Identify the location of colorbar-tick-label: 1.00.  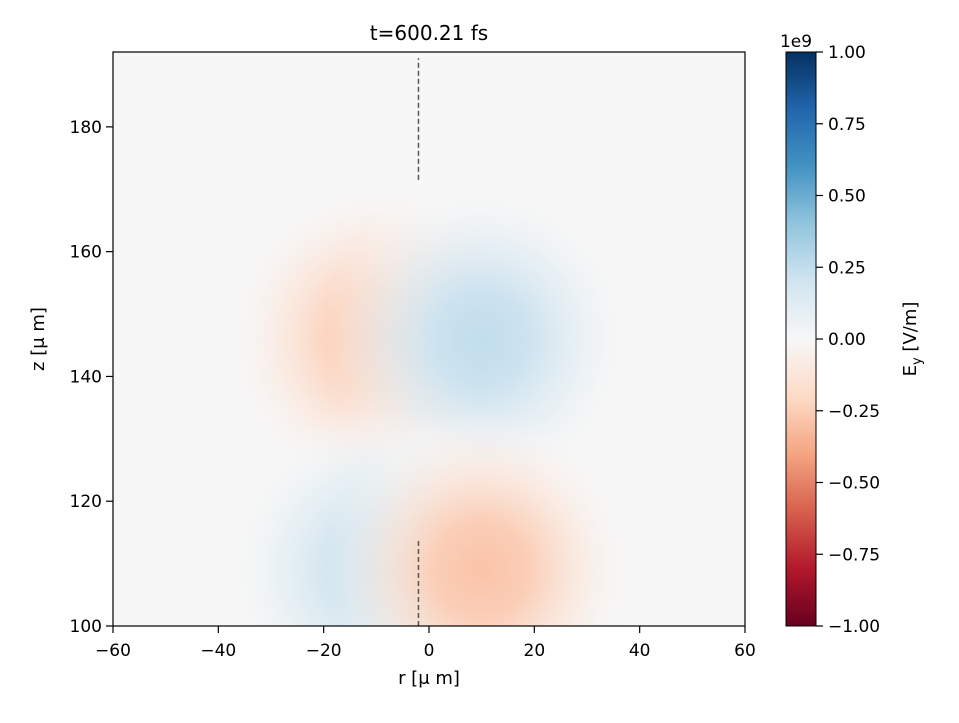
(847, 53).